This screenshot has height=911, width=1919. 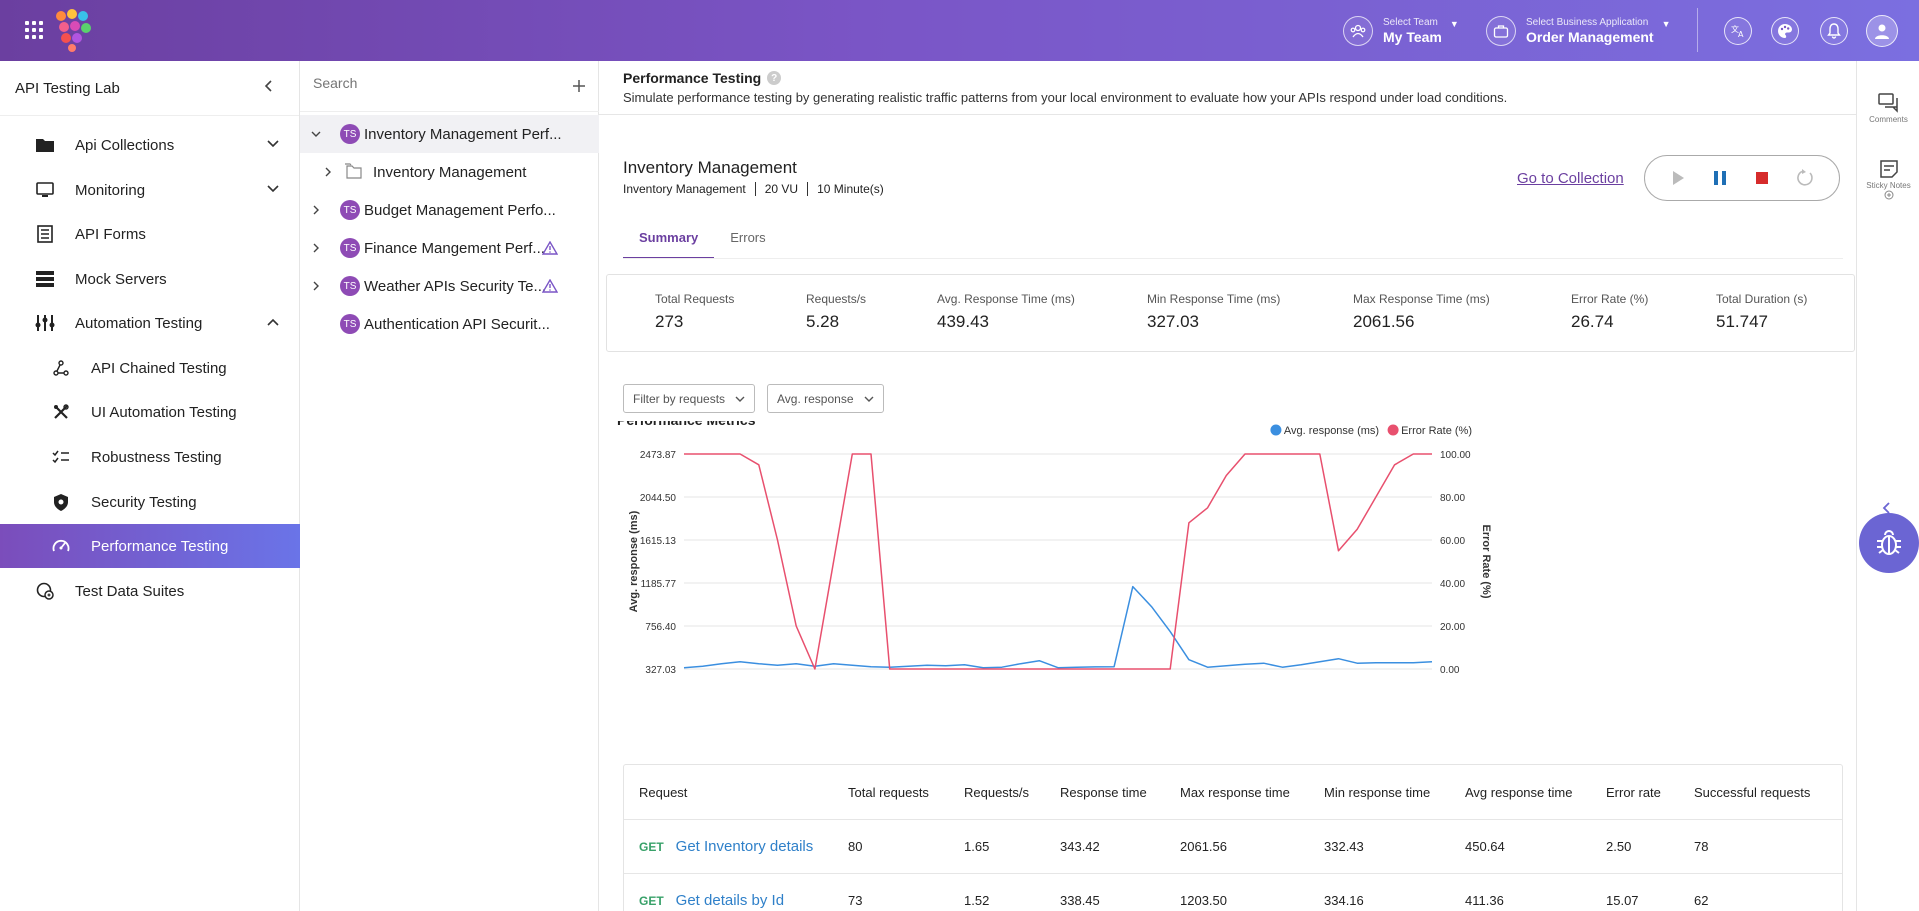 I want to click on metric-dropdown: Avg. response, so click(x=825, y=398).